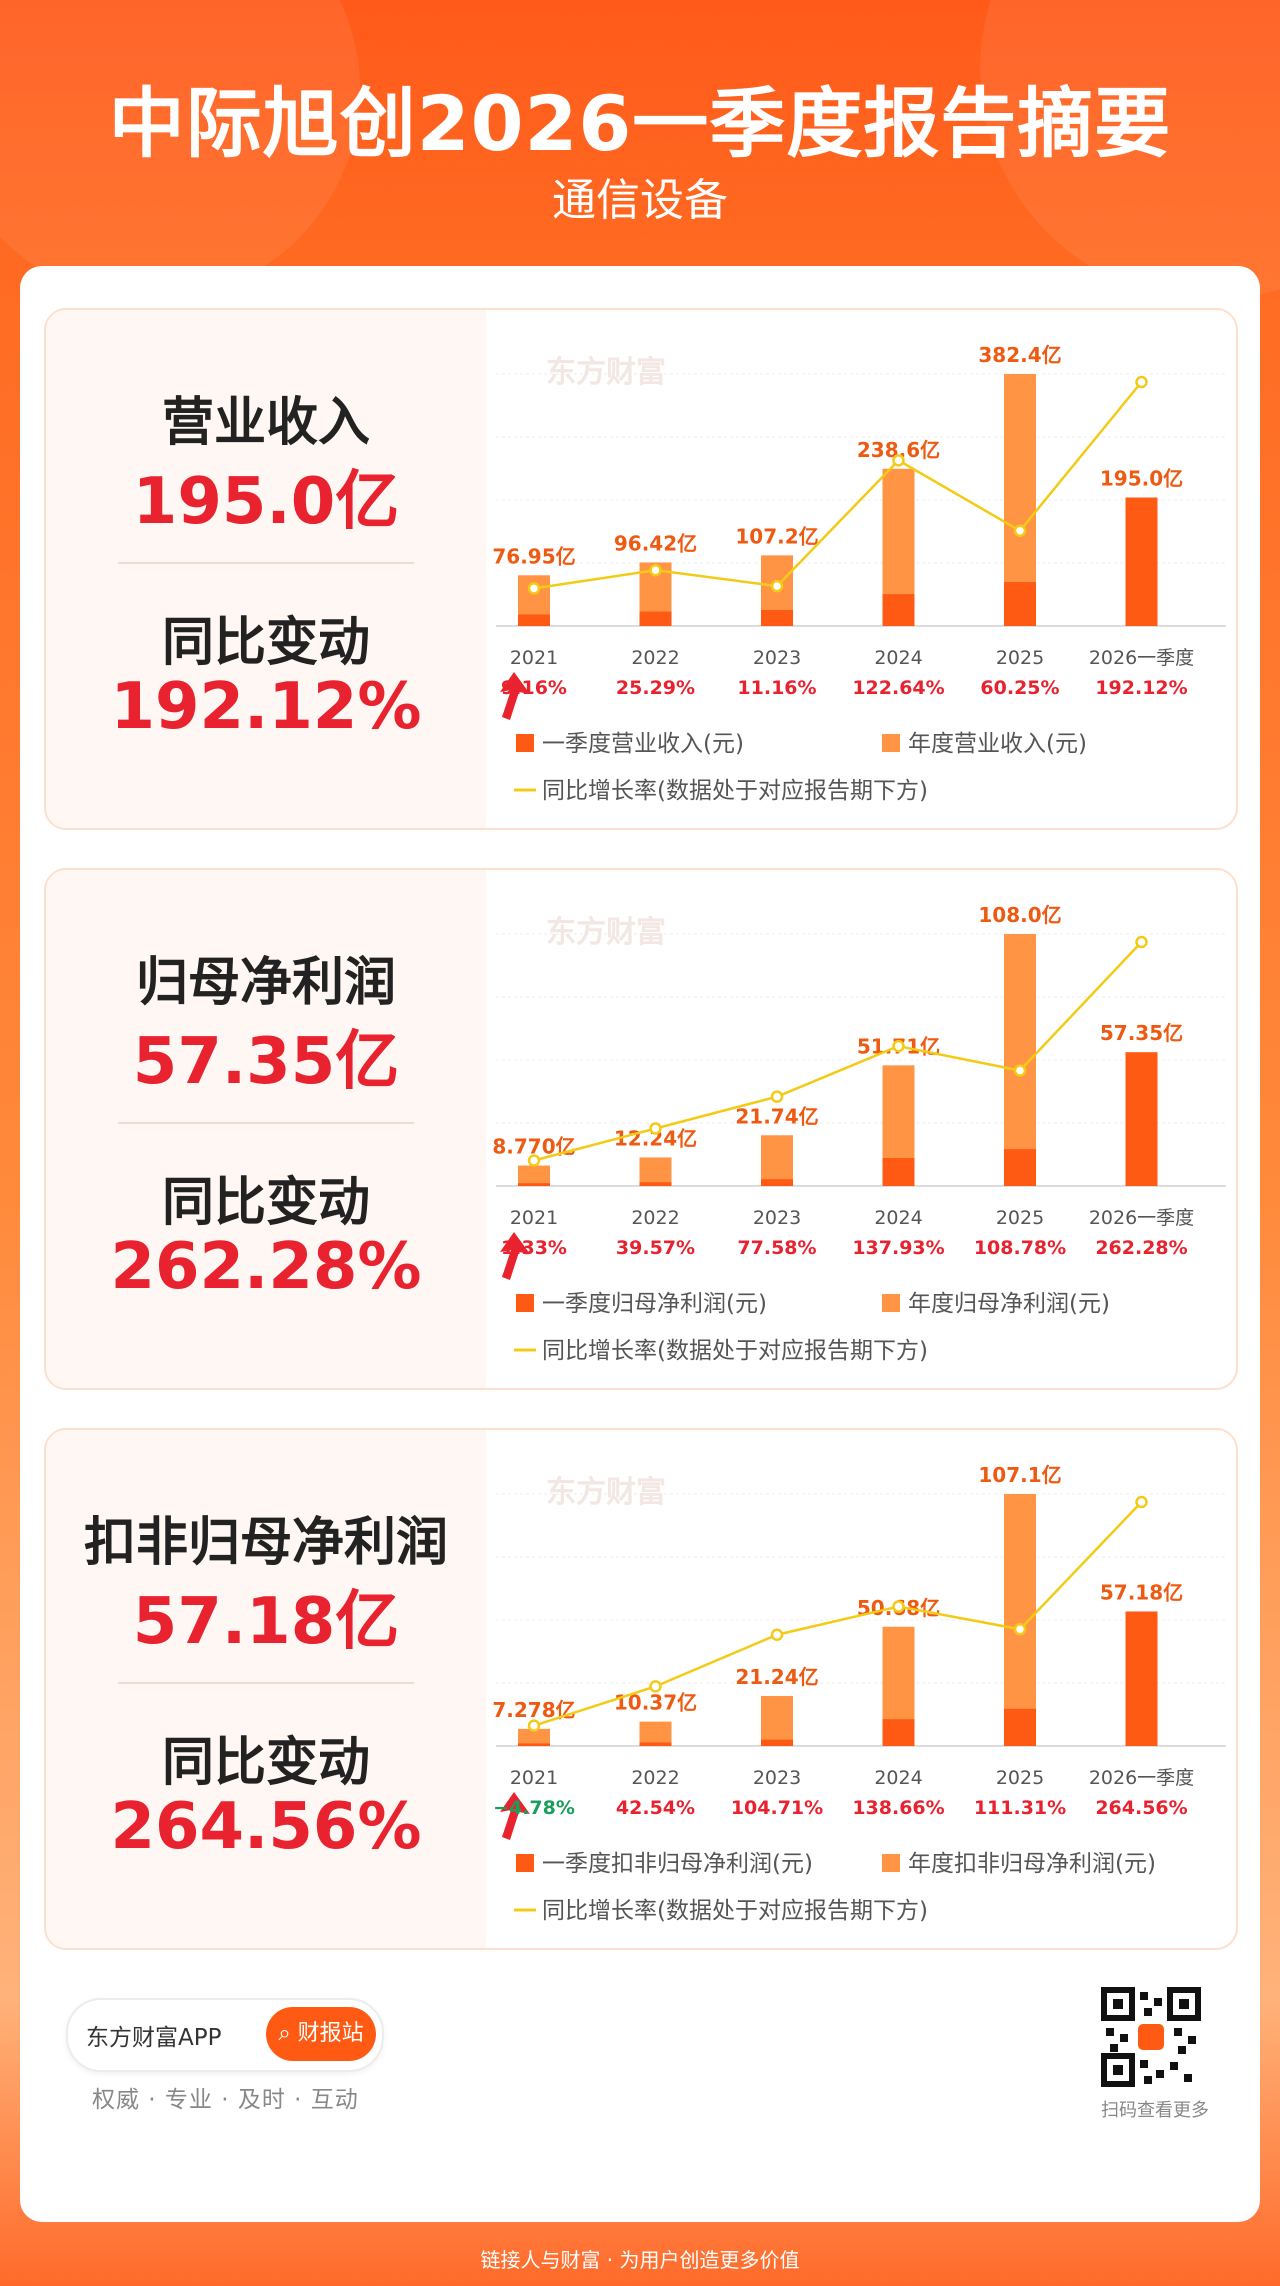 This screenshot has height=2286, width=1280. Describe the element at coordinates (266, 1062) in the screenshot. I see `metric-value: 57.35亿` at that location.